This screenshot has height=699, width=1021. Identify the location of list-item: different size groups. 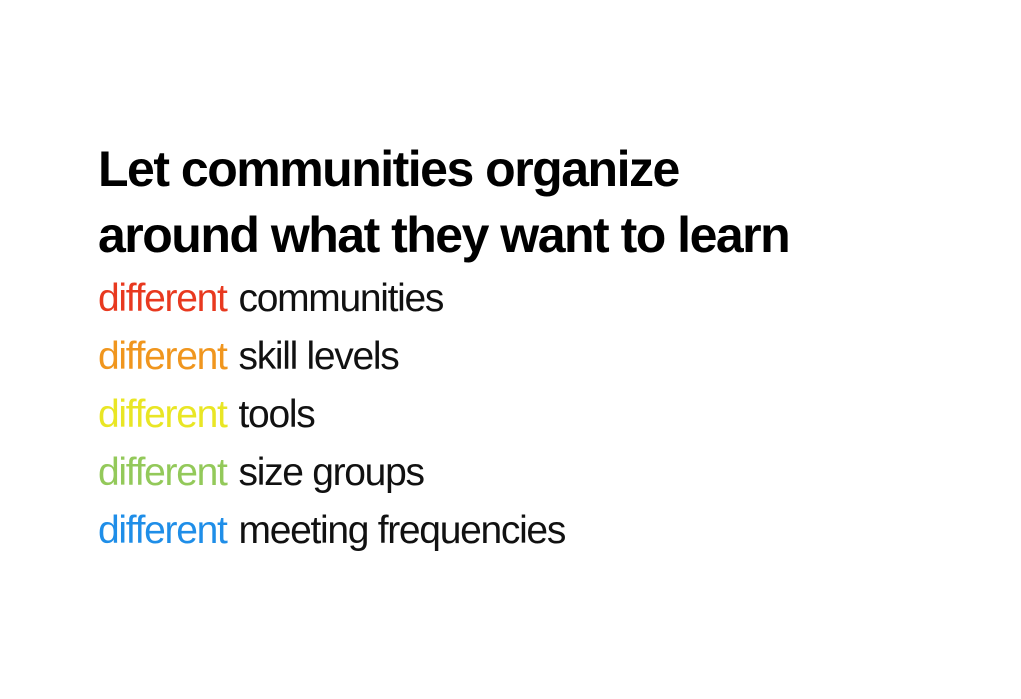
(548, 473).